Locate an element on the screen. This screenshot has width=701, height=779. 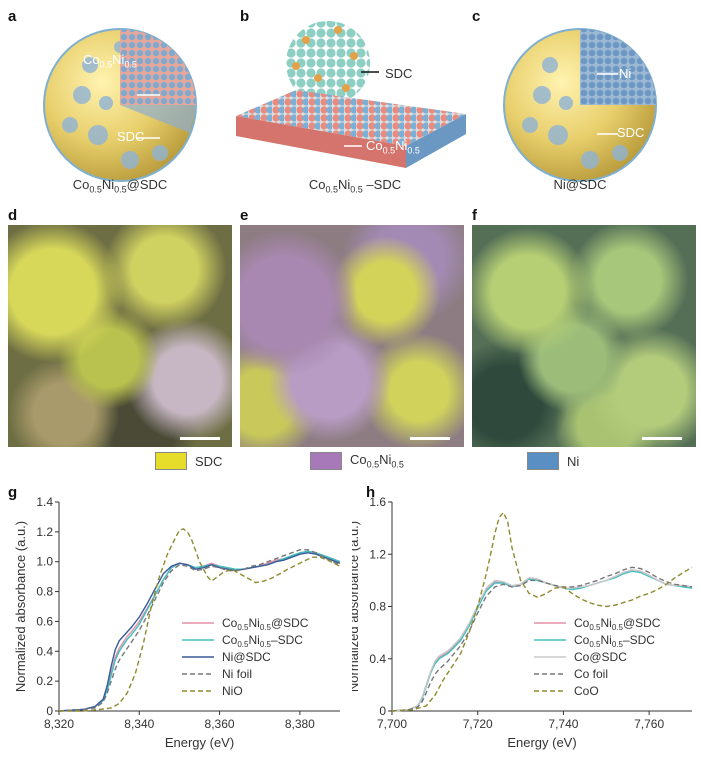
x-tick-label: 8,360 is located at coordinates (220, 724).